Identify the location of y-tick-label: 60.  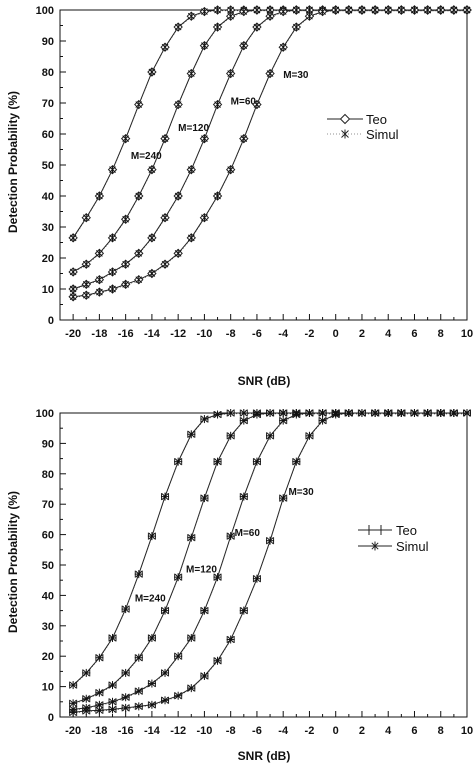
(48, 135).